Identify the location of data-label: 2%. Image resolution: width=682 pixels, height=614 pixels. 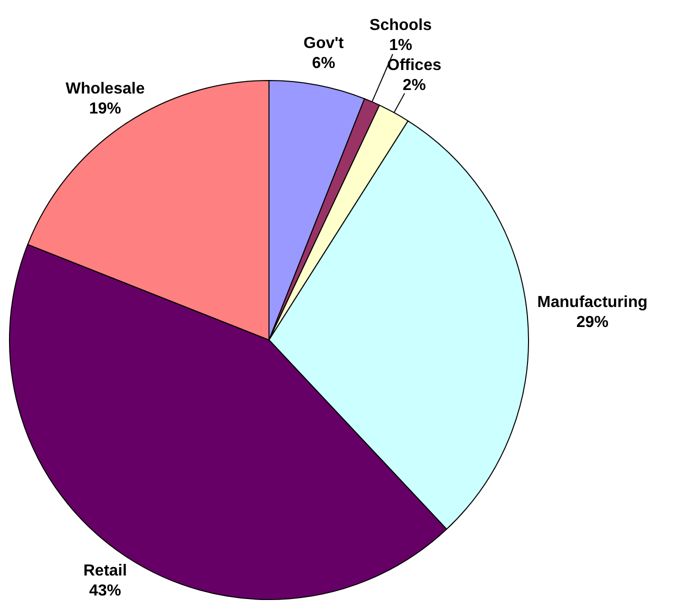
(414, 85).